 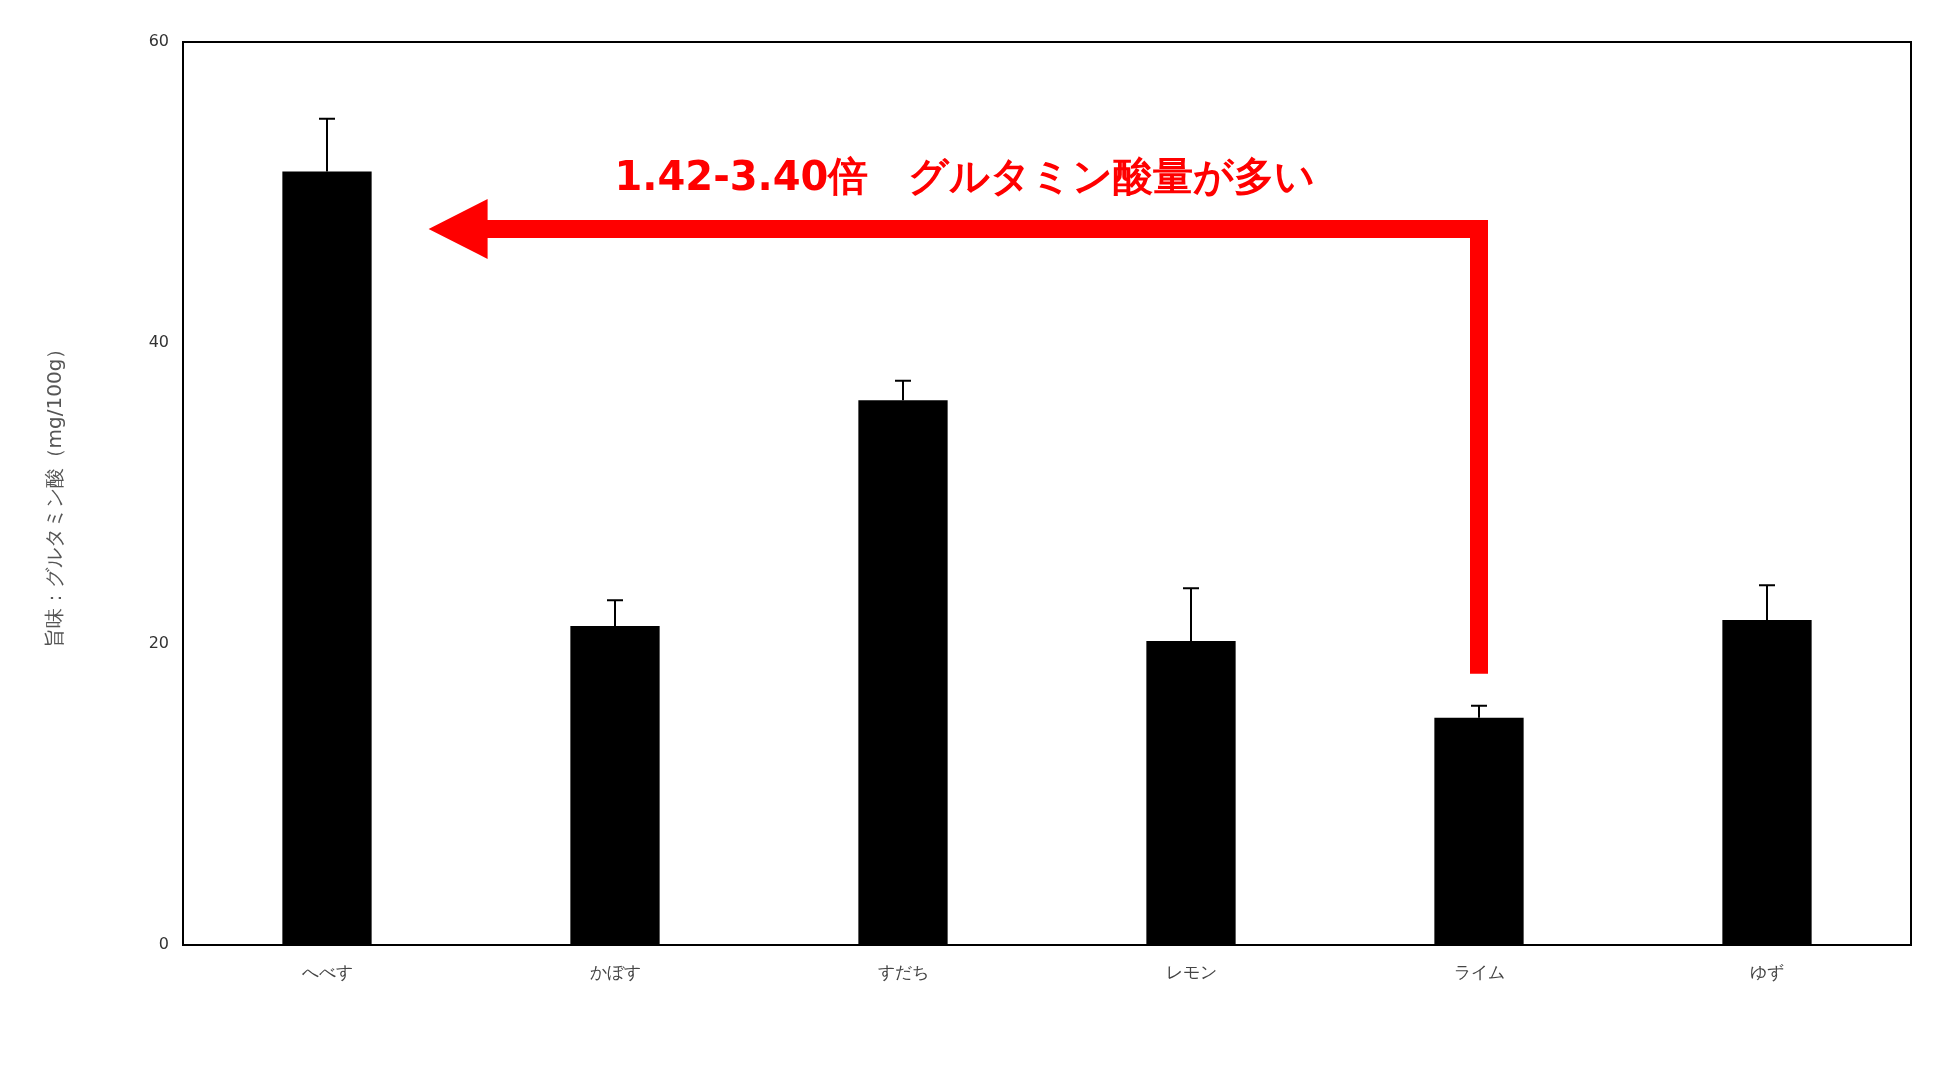 I want to click on y-tick-label: 60, so click(x=158, y=41).